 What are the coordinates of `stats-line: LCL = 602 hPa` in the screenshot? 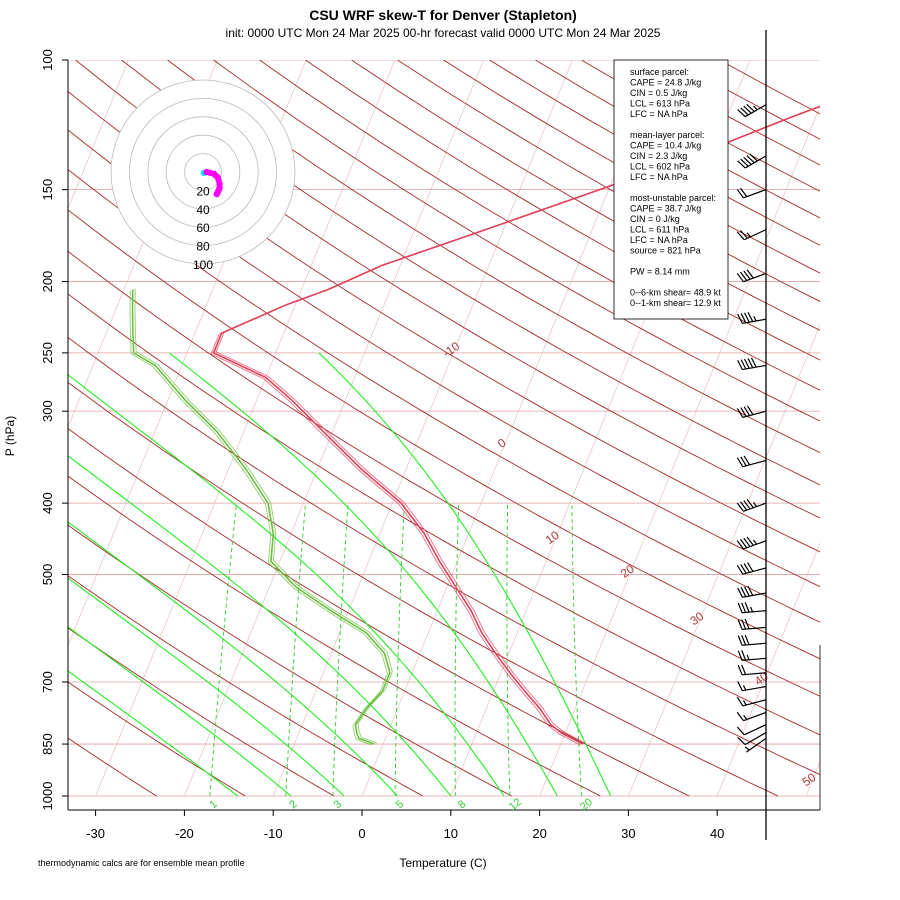 It's located at (660, 167).